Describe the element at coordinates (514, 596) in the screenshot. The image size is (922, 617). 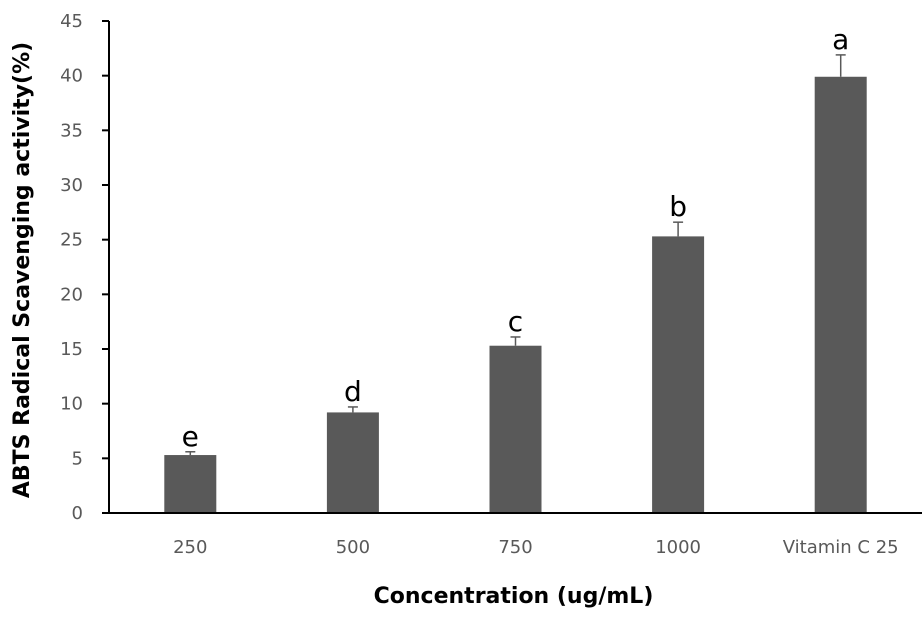
I see `x-axis-title: Concentration (ug/mL)` at that location.